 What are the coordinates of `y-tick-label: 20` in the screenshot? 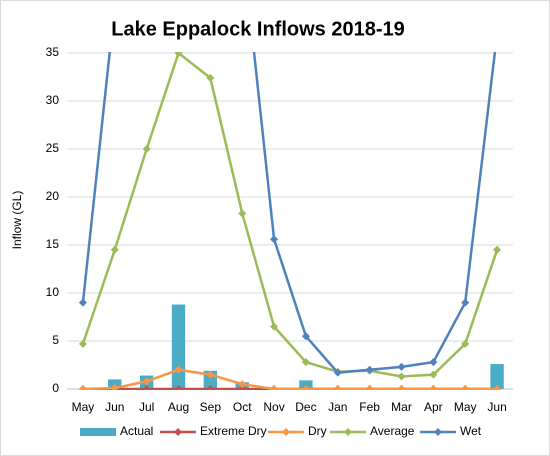 It's located at (53, 196).